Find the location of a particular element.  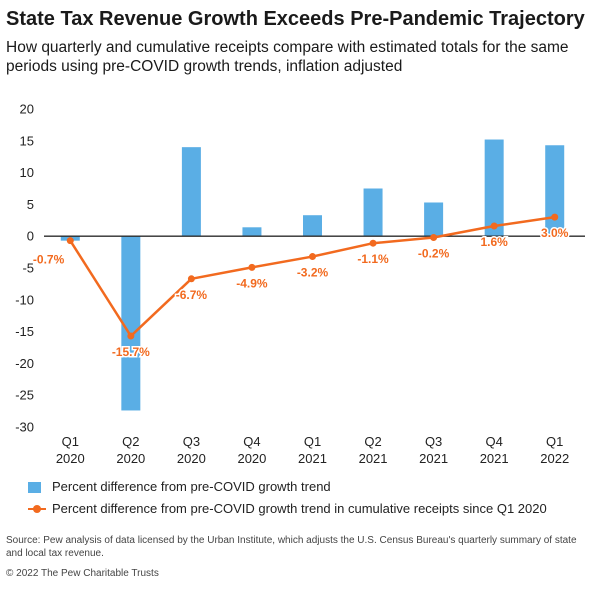

y-tick-label: 5 is located at coordinates (30, 204).